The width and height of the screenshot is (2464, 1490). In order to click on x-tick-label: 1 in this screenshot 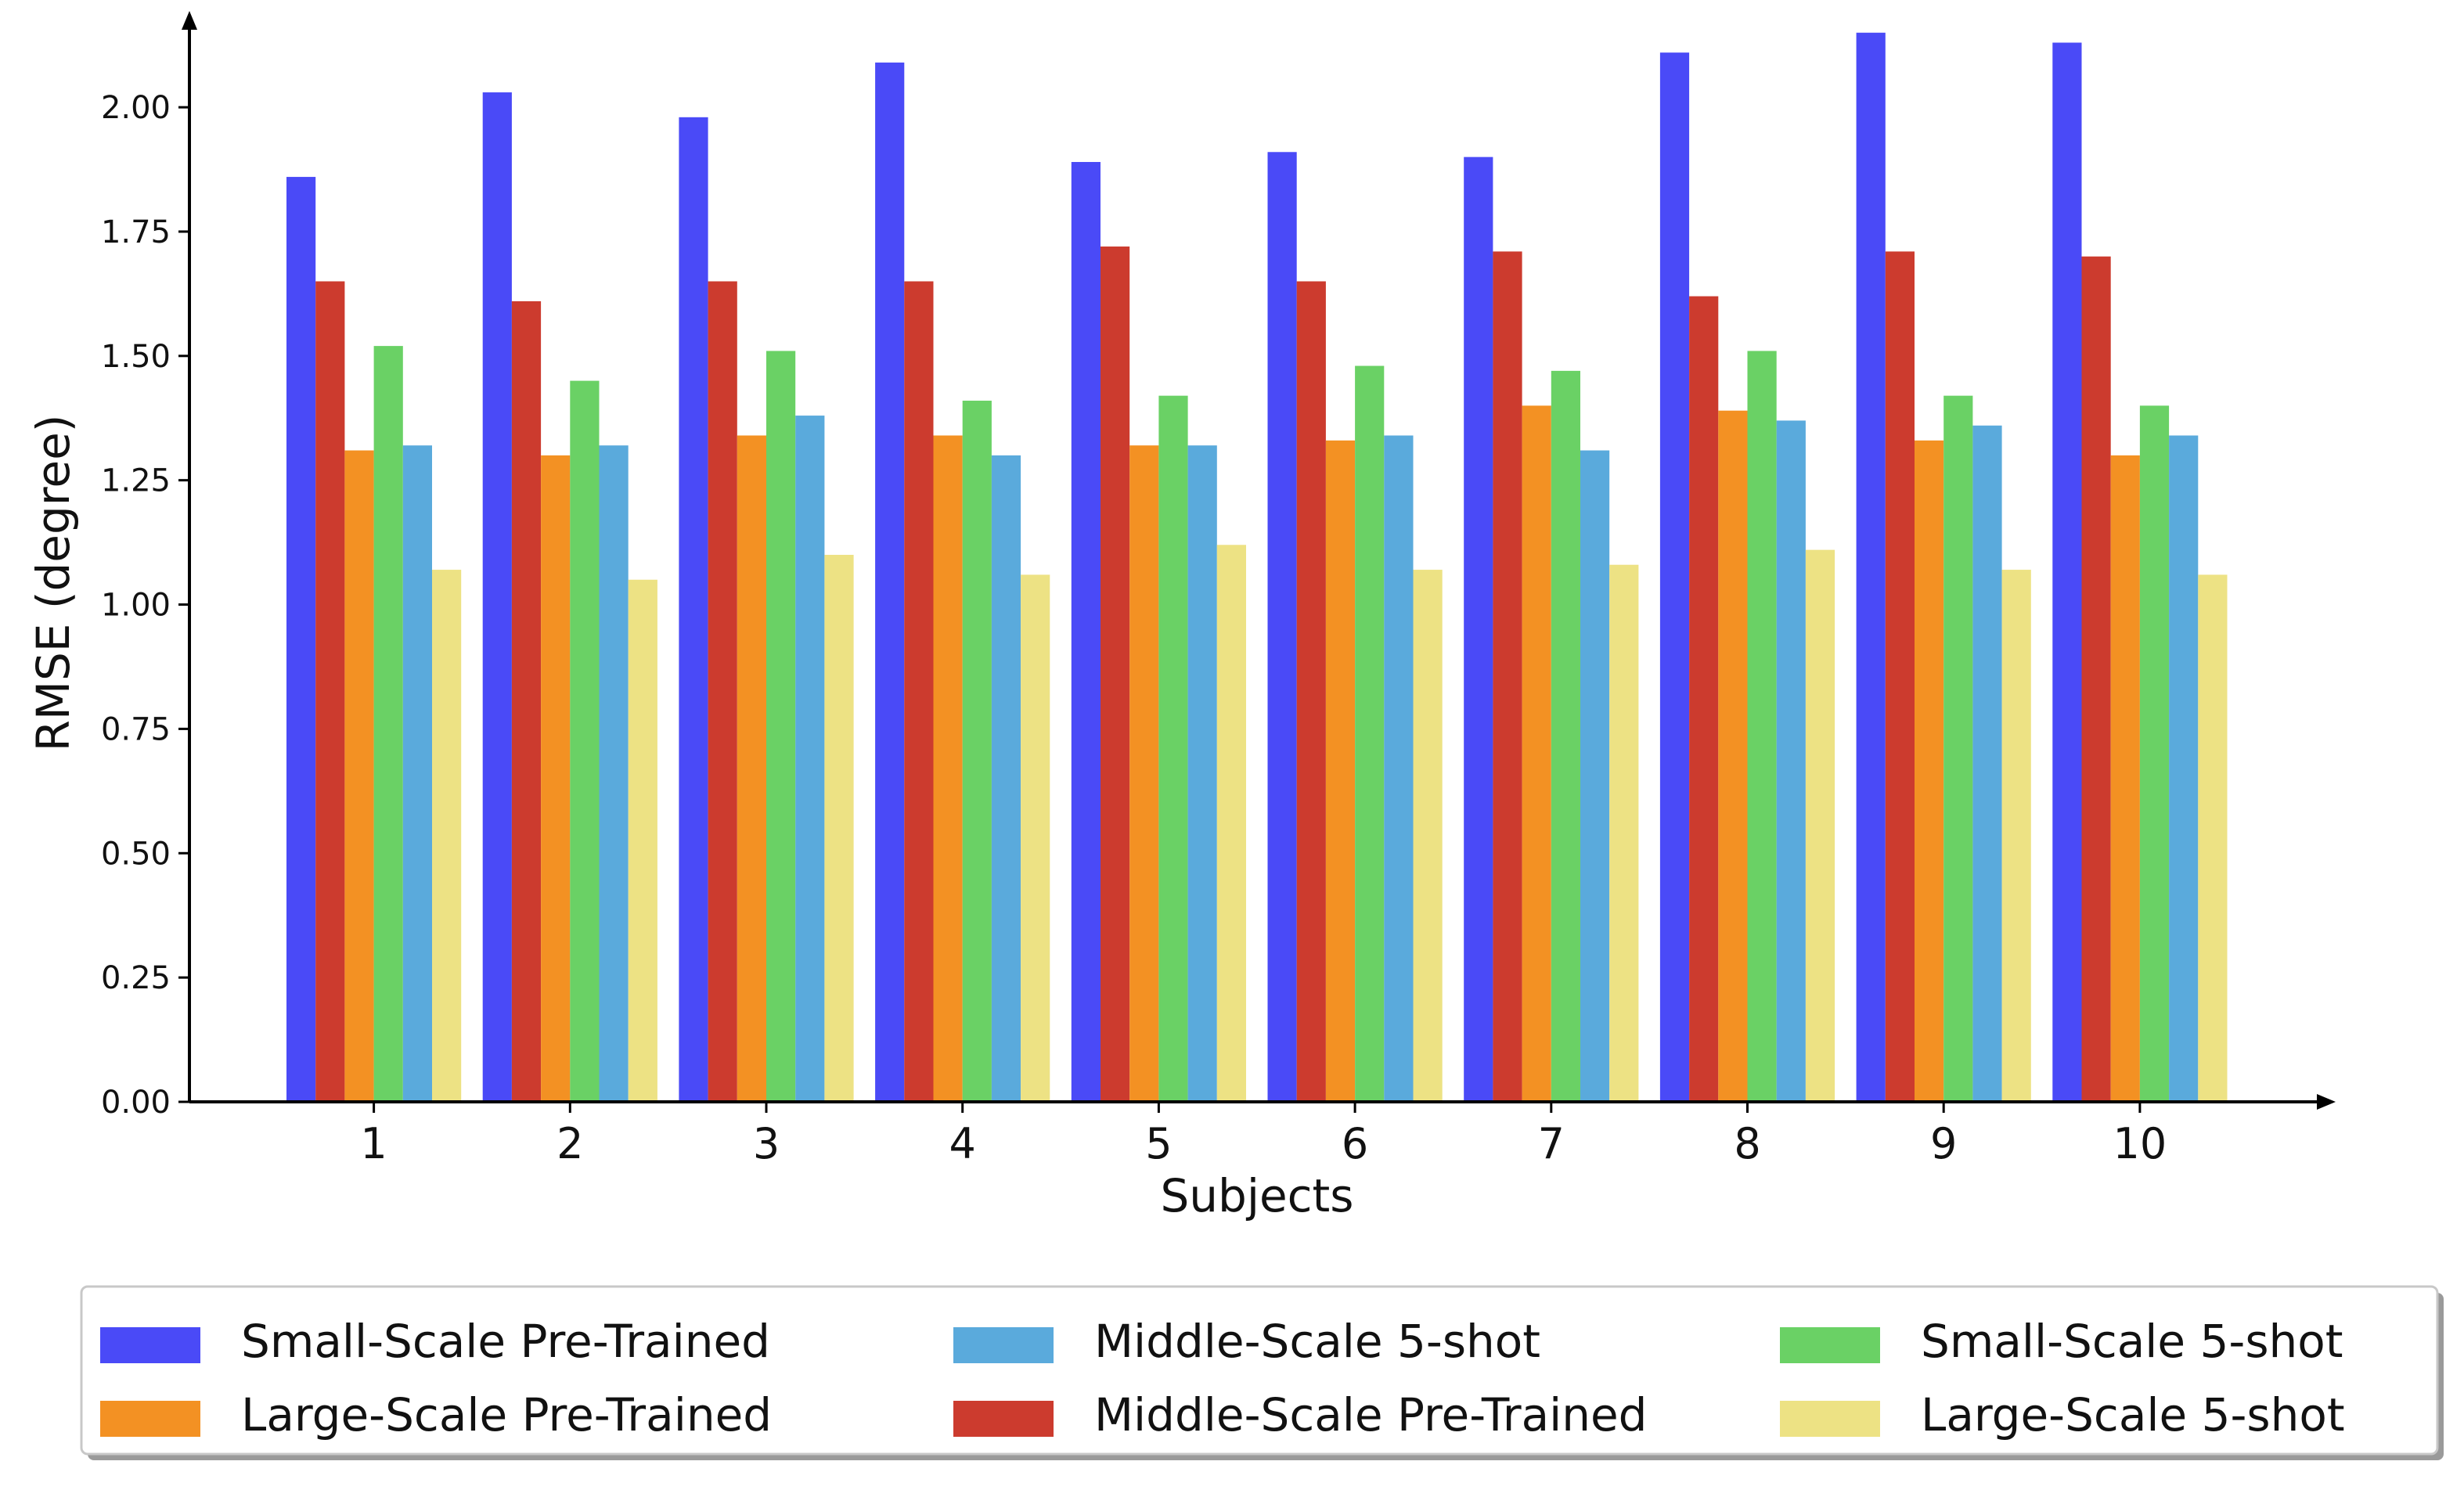, I will do `click(373, 1143)`.